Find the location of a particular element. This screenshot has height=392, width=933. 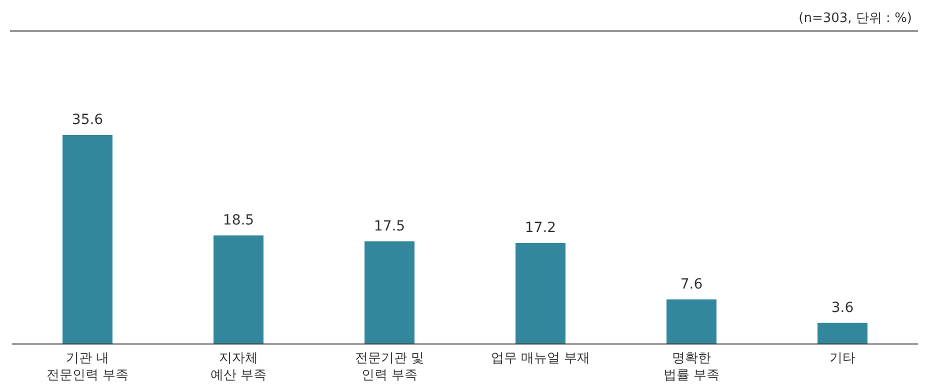

data-label: 35.6 is located at coordinates (88, 120).